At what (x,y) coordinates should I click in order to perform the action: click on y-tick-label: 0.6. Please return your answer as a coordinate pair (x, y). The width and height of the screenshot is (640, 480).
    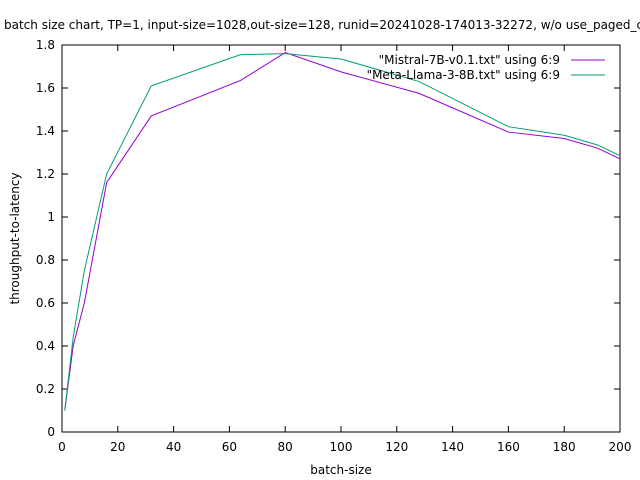
    Looking at the image, I should click on (45, 303).